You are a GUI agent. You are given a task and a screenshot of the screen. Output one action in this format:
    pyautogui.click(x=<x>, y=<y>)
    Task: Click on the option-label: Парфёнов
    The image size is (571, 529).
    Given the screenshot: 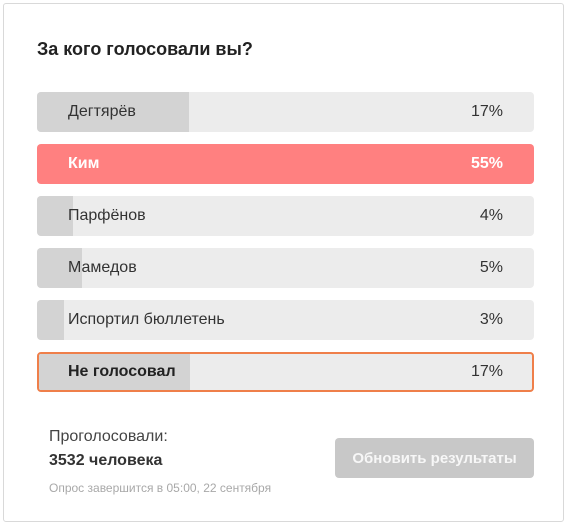 What is the action you would take?
    pyautogui.click(x=107, y=215)
    